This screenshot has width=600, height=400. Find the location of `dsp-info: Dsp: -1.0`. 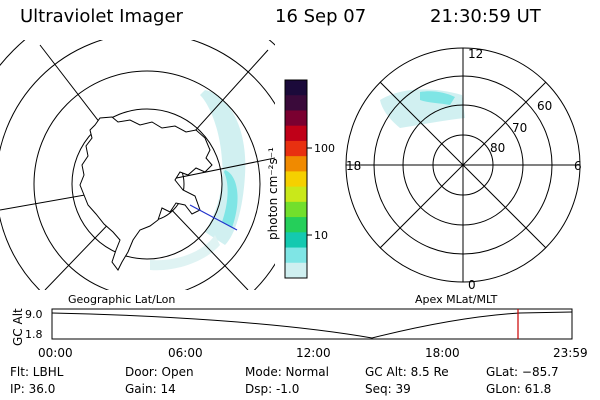

dsp-info: Dsp: -1.0 is located at coordinates (272, 389).